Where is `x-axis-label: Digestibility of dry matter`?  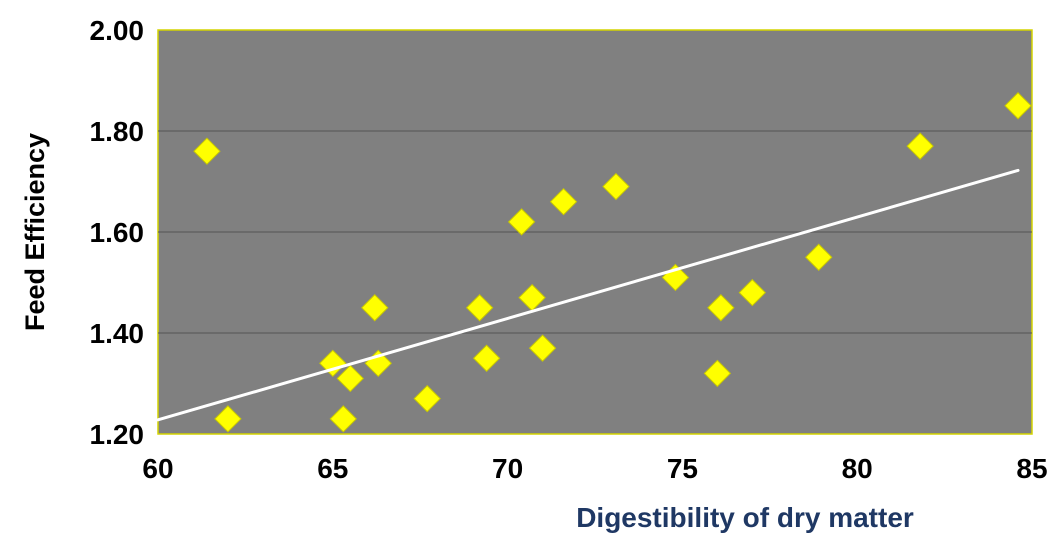 x-axis-label: Digestibility of dry matter is located at coordinates (745, 517).